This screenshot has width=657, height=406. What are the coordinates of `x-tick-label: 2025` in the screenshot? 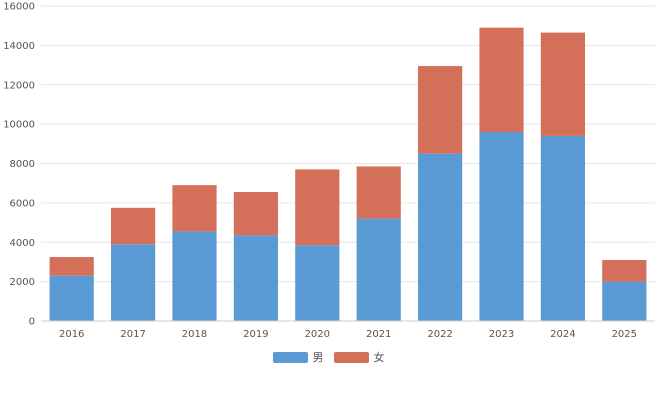 It's located at (624, 334).